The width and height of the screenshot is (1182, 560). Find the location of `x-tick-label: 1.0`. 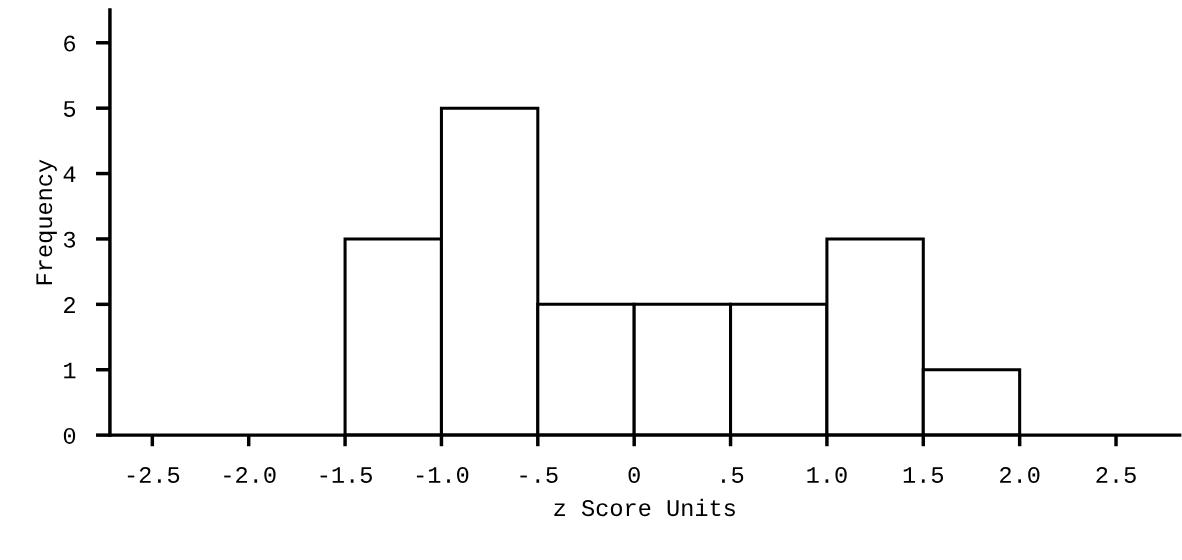

x-tick-label: 1.0 is located at coordinates (827, 475).